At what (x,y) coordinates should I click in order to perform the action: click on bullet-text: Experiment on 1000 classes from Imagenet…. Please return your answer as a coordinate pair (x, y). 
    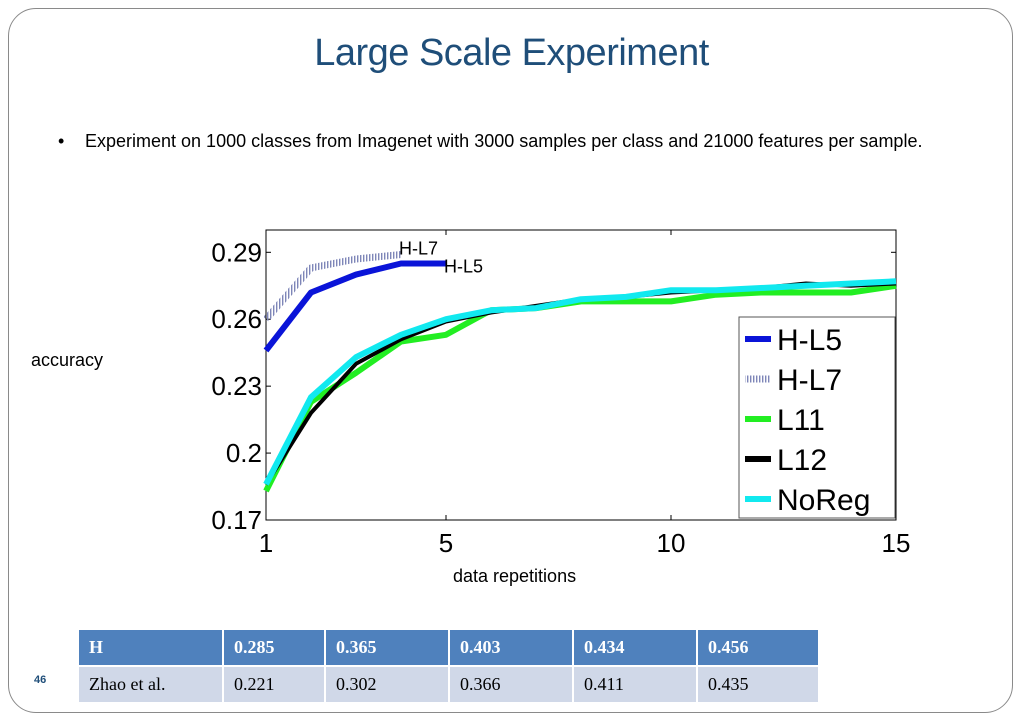
    Looking at the image, I should click on (504, 141).